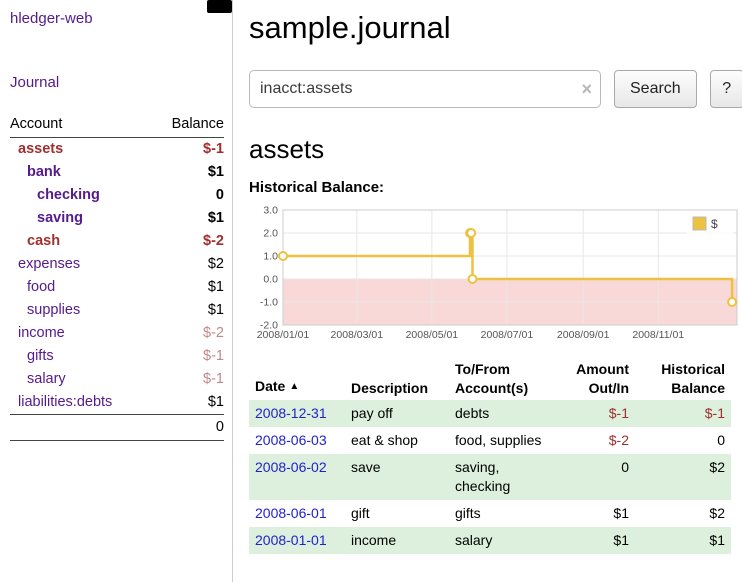 Image resolution: width=742 pixels, height=582 pixels. I want to click on account-row-assets: assets $-1, so click(117, 150).